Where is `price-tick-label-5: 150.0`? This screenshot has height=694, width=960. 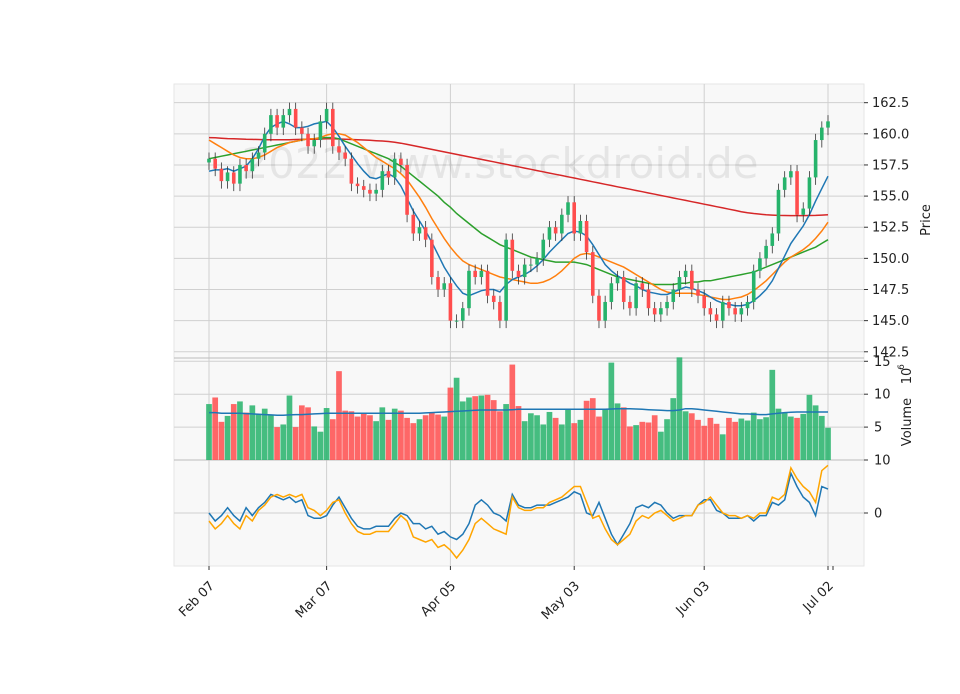 price-tick-label-5: 150.0 is located at coordinates (890, 259).